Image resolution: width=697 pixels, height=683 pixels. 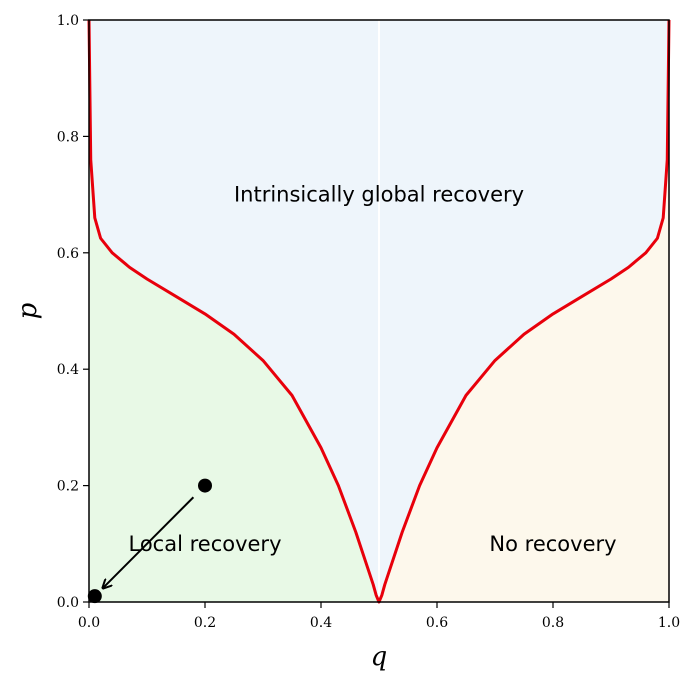 I want to click on markers-group, so click(x=149, y=541).